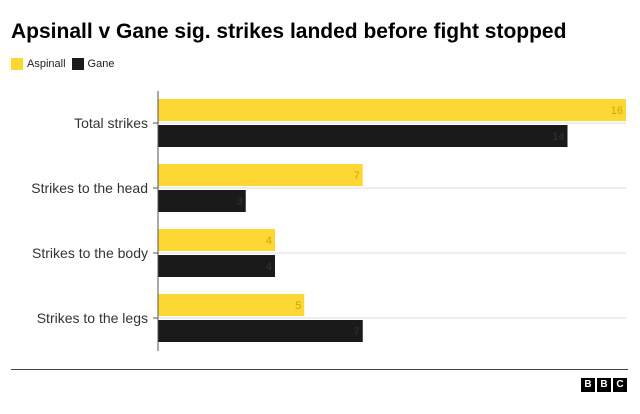 The image size is (640, 414). What do you see at coordinates (240, 202) in the screenshot?
I see `value-label-gane-strikes-to-the-head: 3` at bounding box center [240, 202].